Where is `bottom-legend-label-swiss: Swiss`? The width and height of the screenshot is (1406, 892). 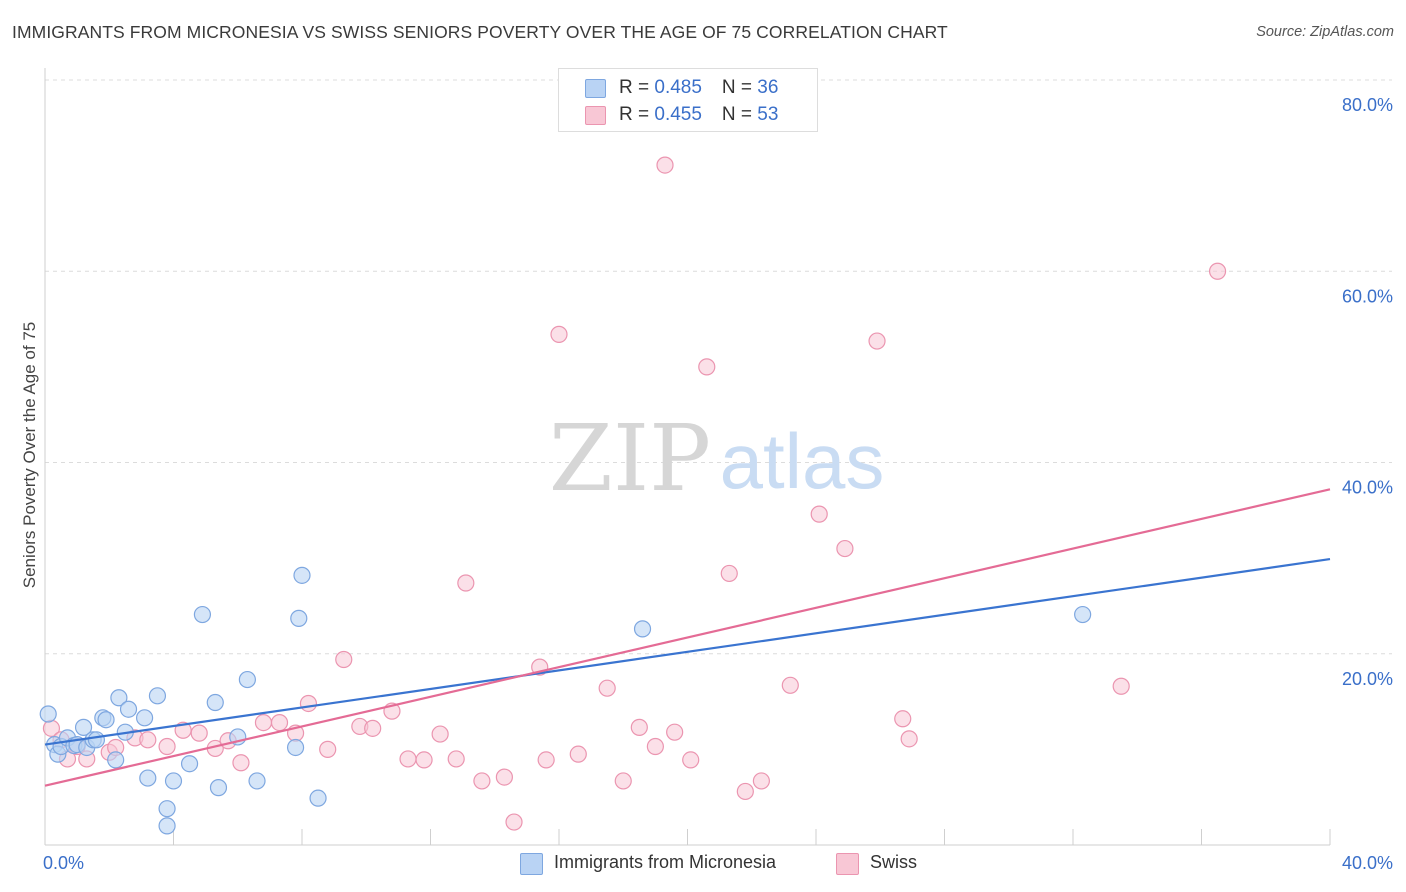 bottom-legend-label-swiss: Swiss is located at coordinates (894, 862).